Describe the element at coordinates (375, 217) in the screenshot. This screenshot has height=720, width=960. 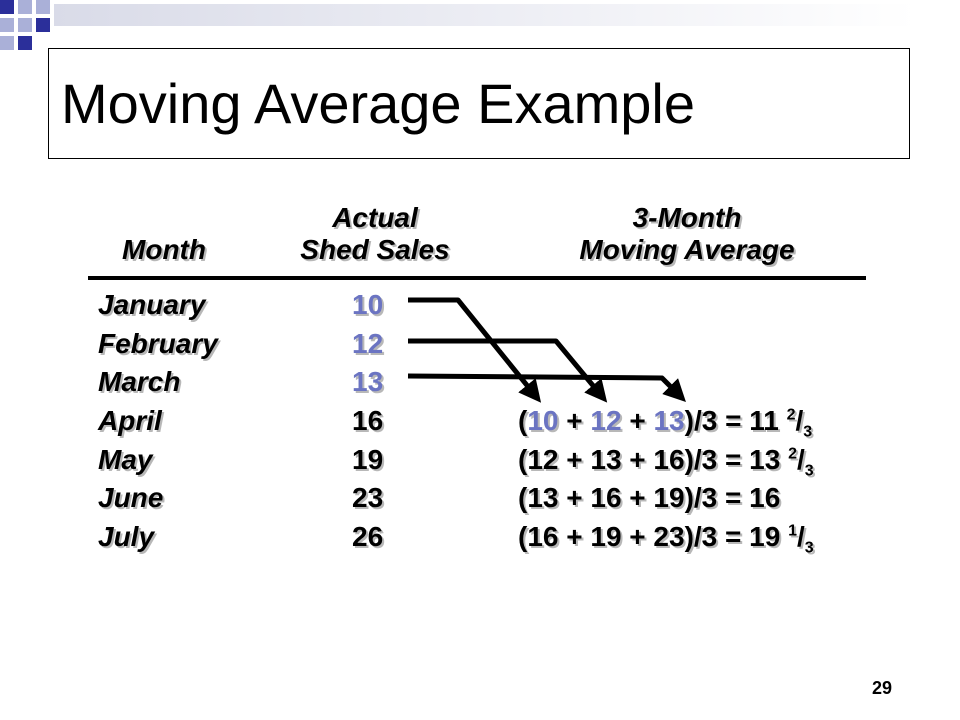
I see `header-sales-line1: Actual` at that location.